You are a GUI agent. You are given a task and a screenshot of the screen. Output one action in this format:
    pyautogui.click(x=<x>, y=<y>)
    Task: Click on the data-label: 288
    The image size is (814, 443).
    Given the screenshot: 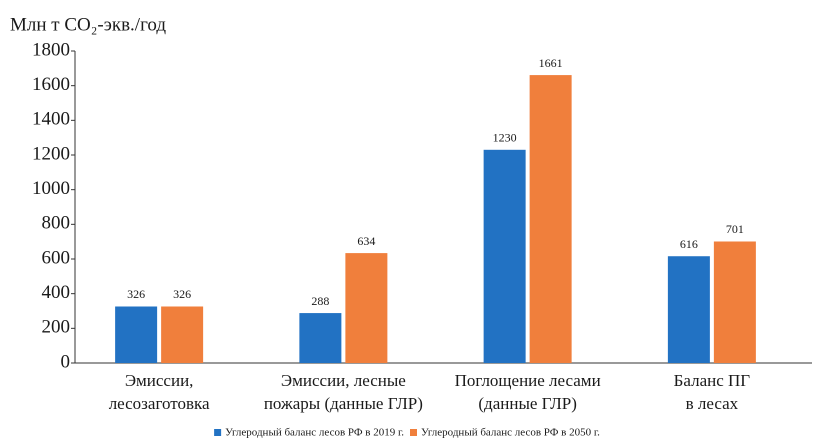 What is the action you would take?
    pyautogui.click(x=320, y=301)
    